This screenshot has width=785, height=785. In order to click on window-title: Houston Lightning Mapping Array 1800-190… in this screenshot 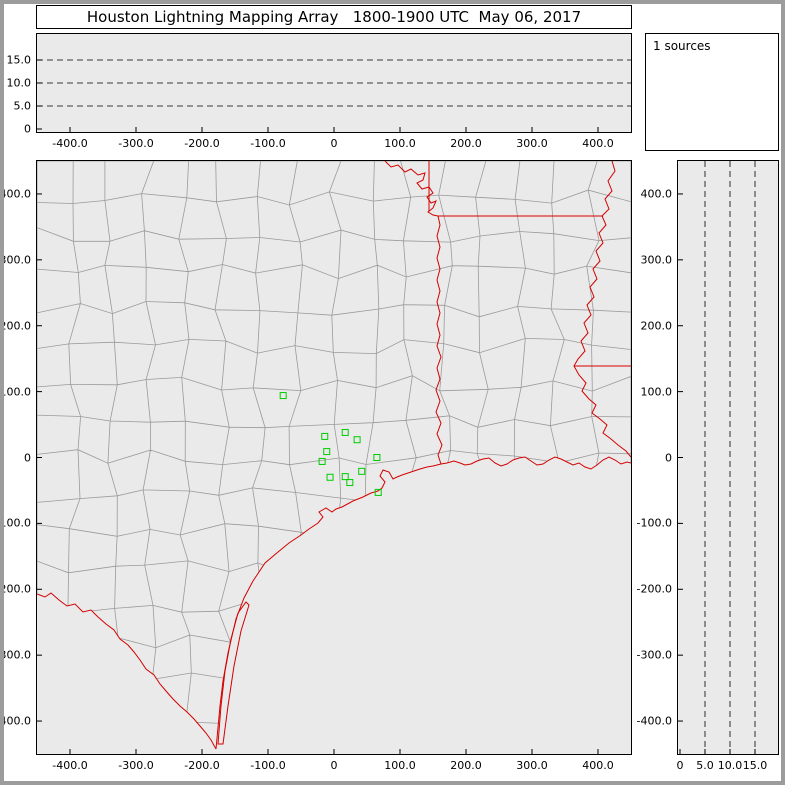, I will do `click(334, 17)`.